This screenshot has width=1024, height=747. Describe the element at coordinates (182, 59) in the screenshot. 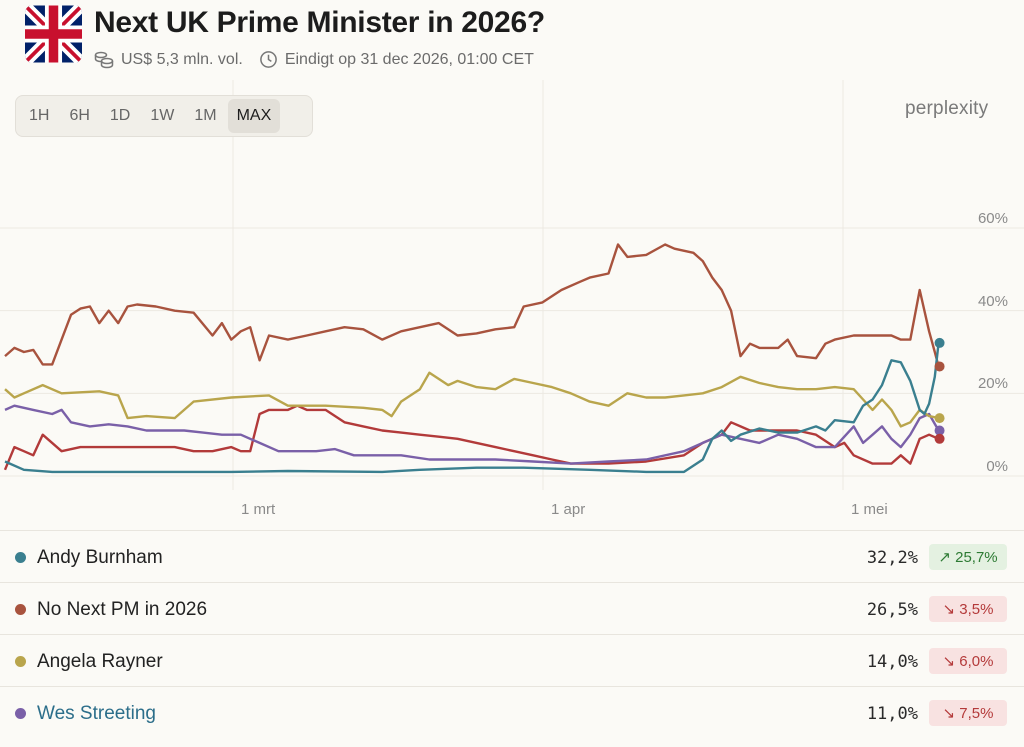

I see `volume-label: US$ 5,3 mln. vol.` at that location.